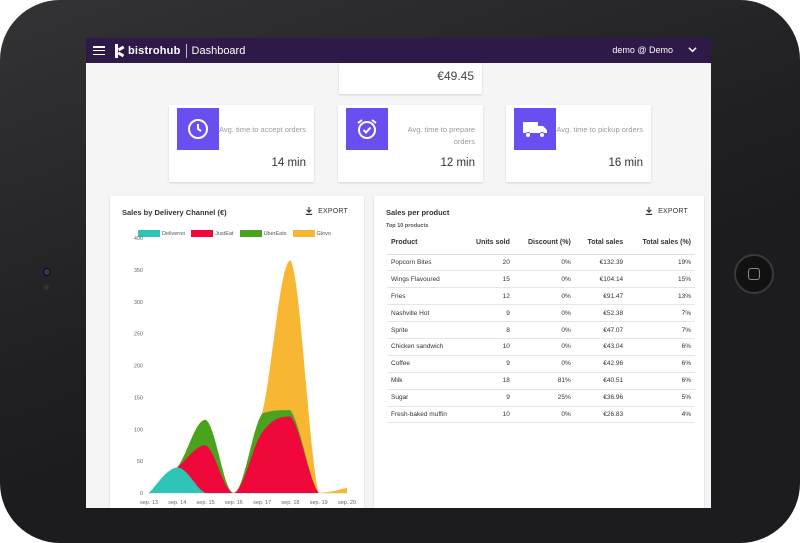  Describe the element at coordinates (198, 129) in the screenshot. I see `clock-icon` at that location.